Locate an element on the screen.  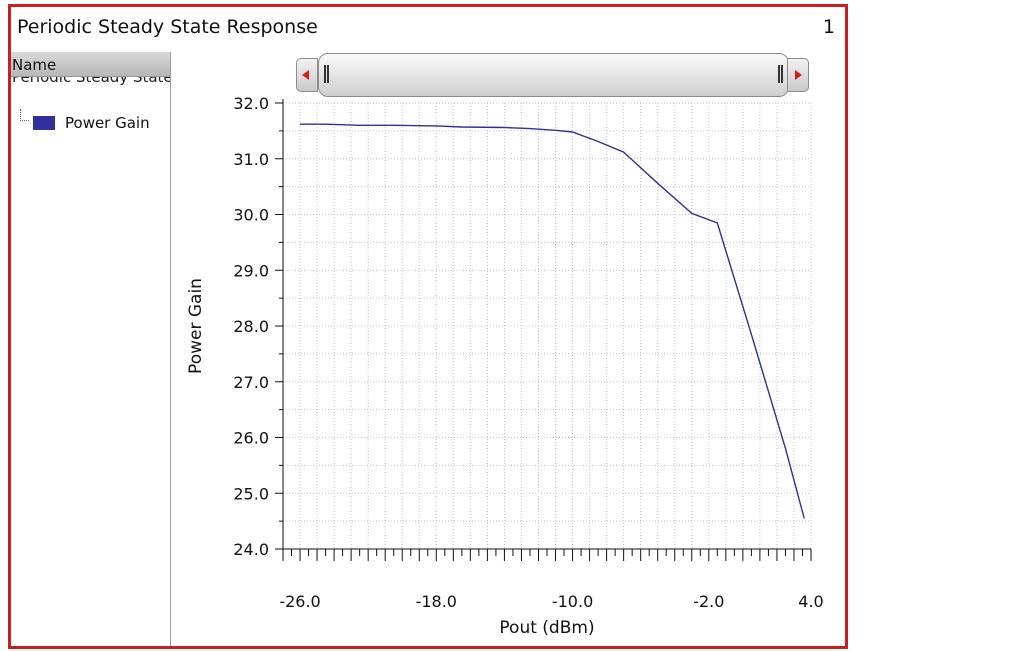
legend-truncated-text: Periodic Steady State is located at coordinates (91, 81).